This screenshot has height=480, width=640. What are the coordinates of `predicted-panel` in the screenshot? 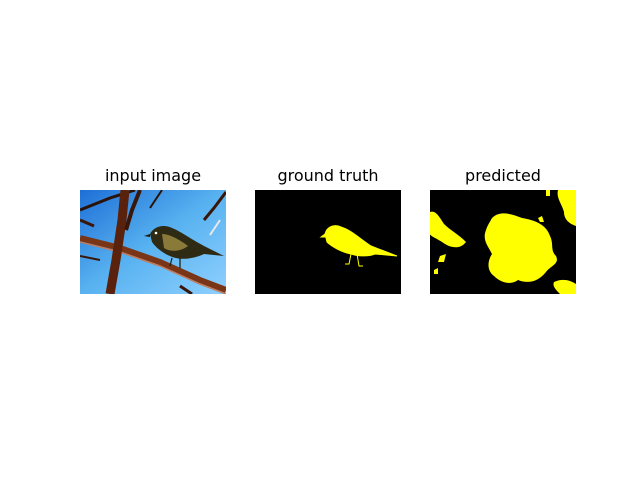 It's located at (503, 242).